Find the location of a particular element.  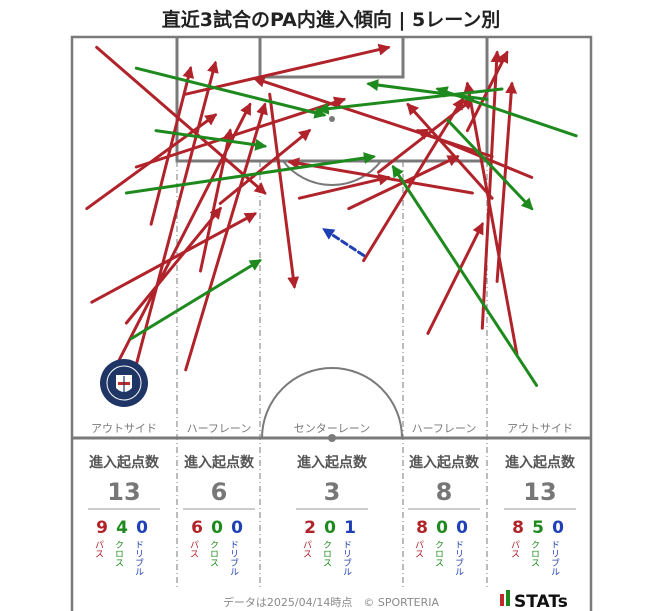

lane-5-dribble-count: 0 is located at coordinates (558, 528).